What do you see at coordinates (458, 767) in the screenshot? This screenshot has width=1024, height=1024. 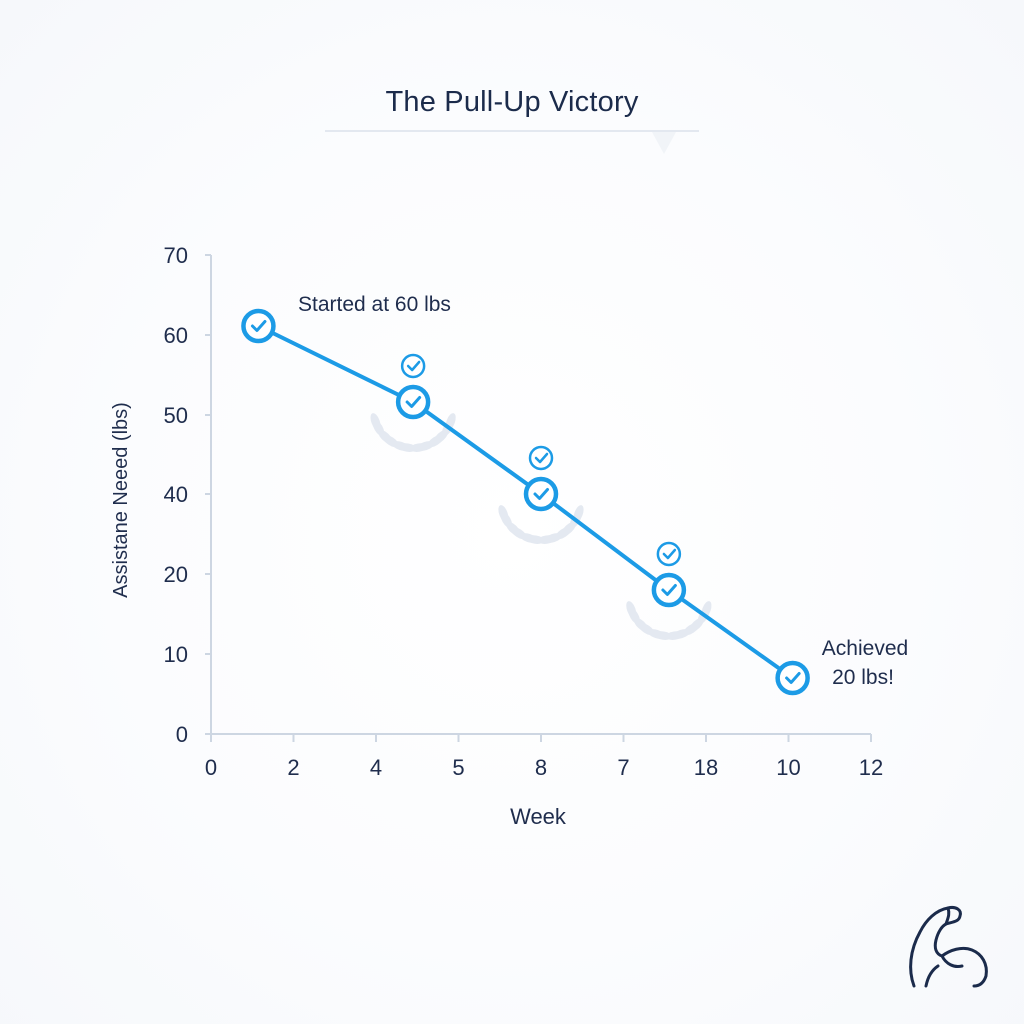 I see `x-tick-label: 5` at bounding box center [458, 767].